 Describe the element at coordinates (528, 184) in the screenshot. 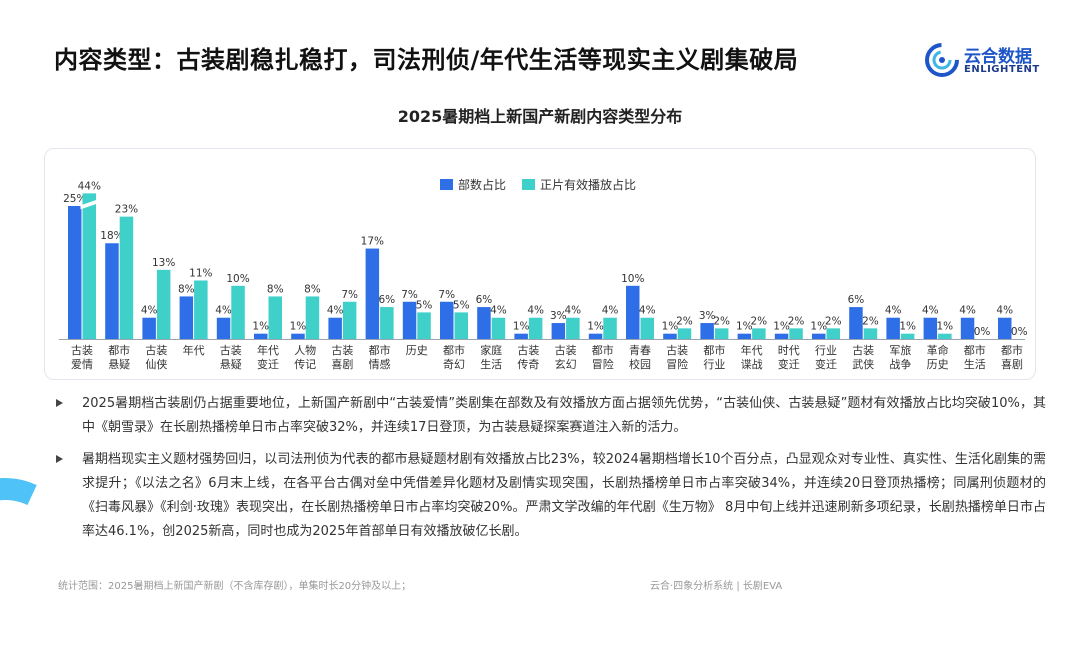

I see `legend-swatch-play` at that location.